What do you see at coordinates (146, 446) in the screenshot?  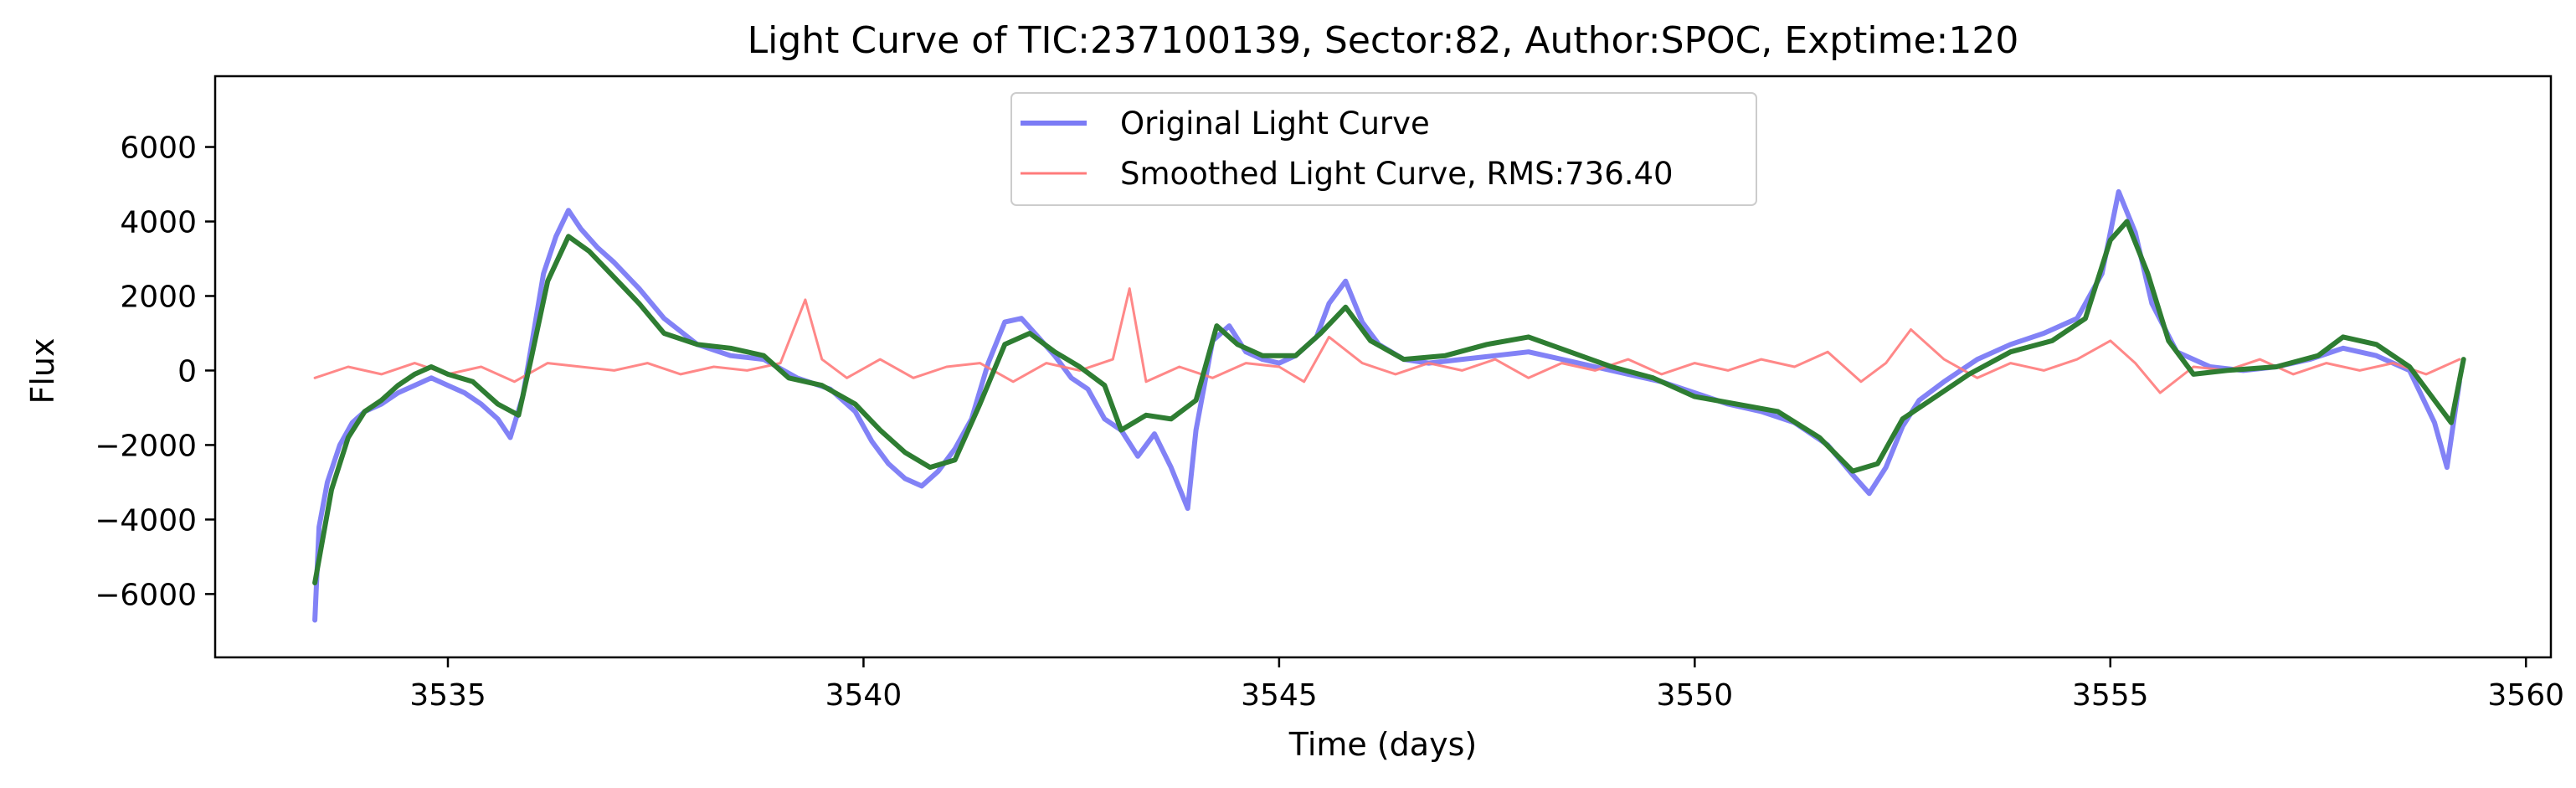 I see `y-tick-label: −2000` at bounding box center [146, 446].